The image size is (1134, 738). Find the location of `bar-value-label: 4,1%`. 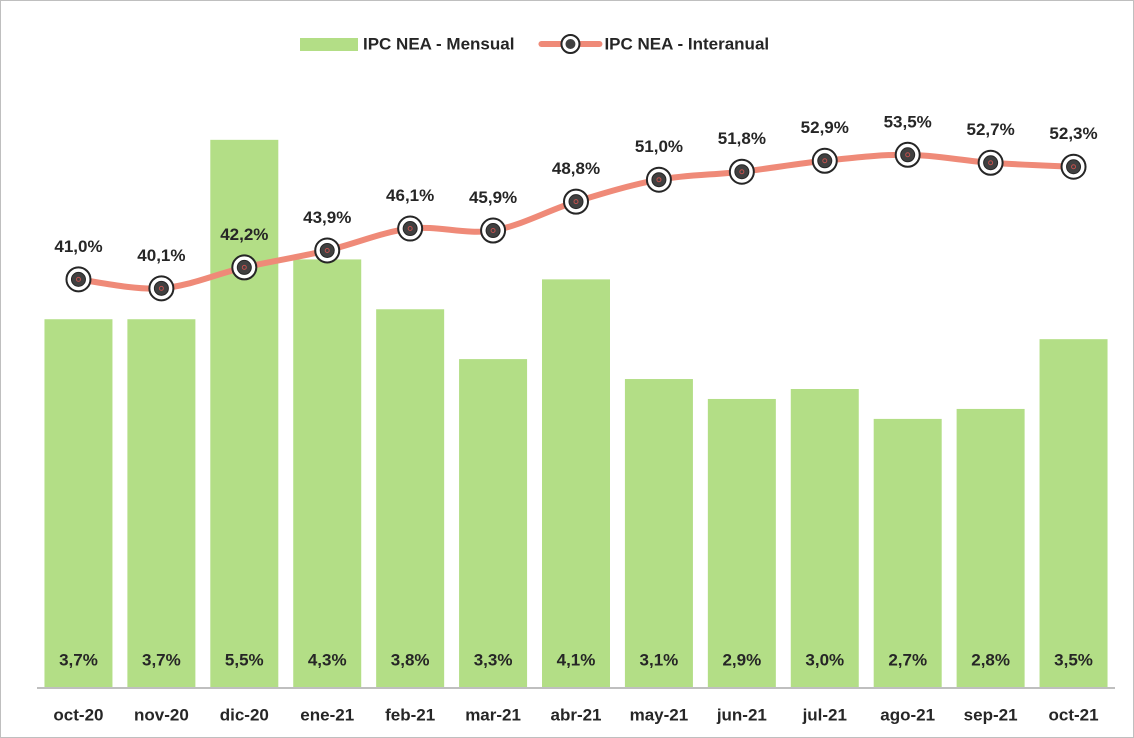

bar-value-label: 4,1% is located at coordinates (576, 659).